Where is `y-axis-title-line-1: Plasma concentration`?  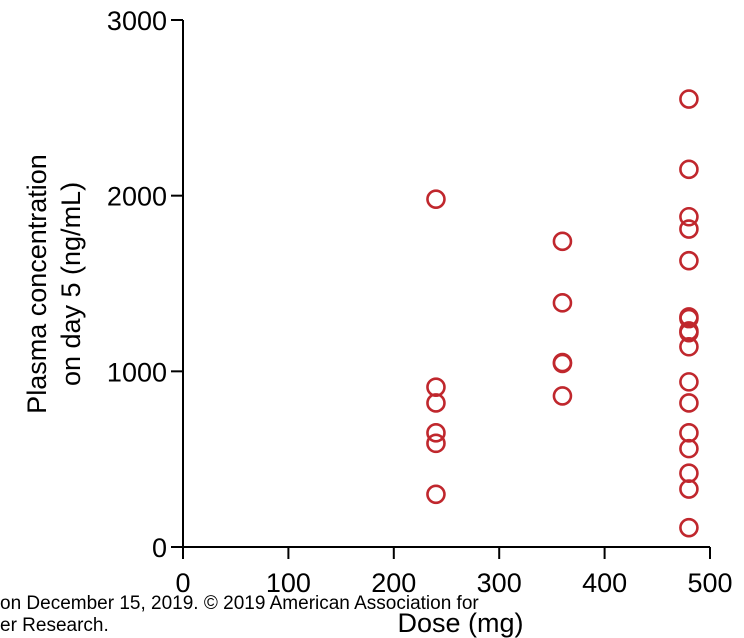
y-axis-title-line-1: Plasma concentration is located at coordinates (37, 284).